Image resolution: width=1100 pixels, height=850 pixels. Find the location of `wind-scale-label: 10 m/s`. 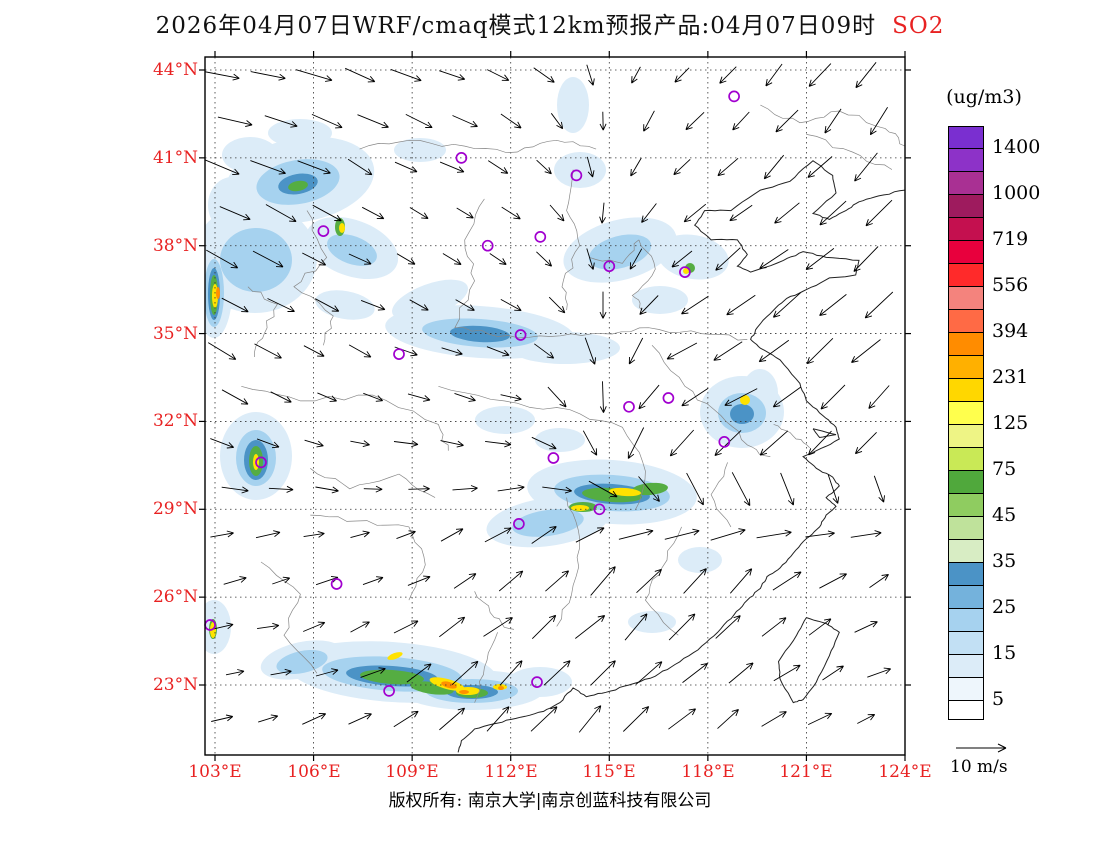

wind-scale-label: 10 m/s is located at coordinates (979, 767).